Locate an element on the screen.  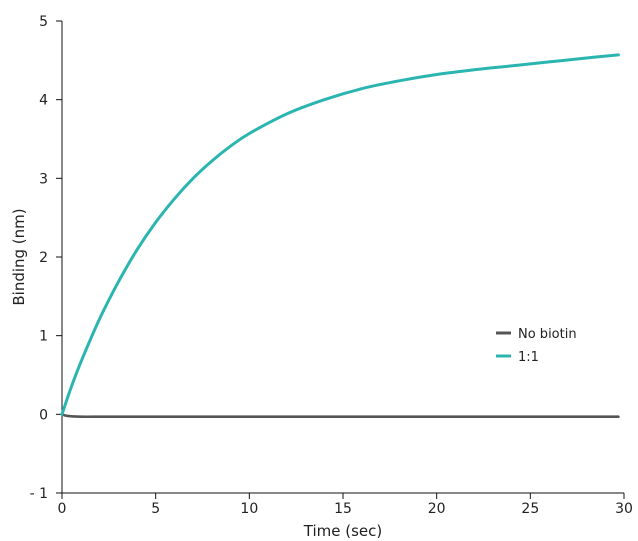
x-axis-ticks: 0 5 10 15 20 25 30 is located at coordinates (345, 505).